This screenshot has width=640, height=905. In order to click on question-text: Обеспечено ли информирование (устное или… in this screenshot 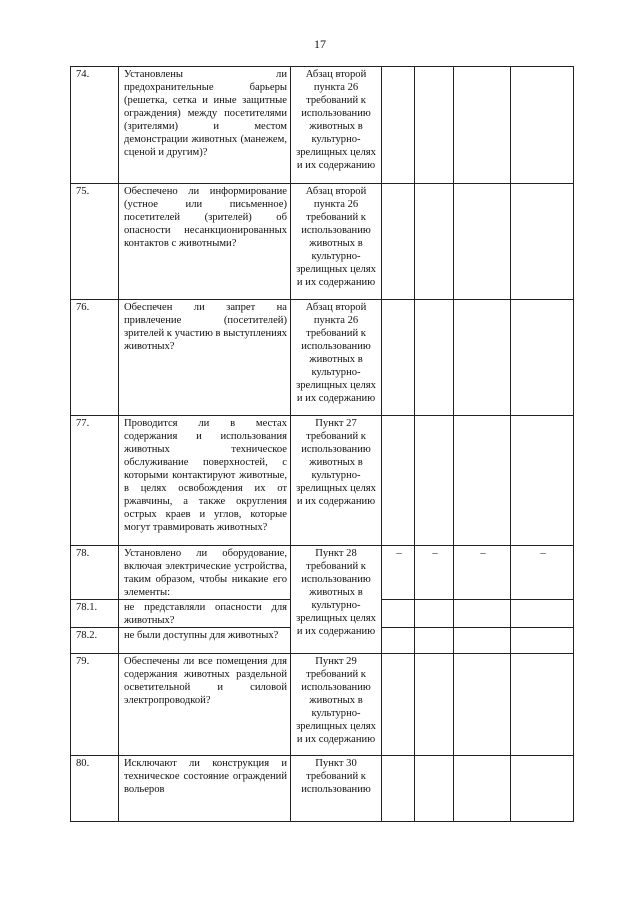, I will do `click(204, 241)`.